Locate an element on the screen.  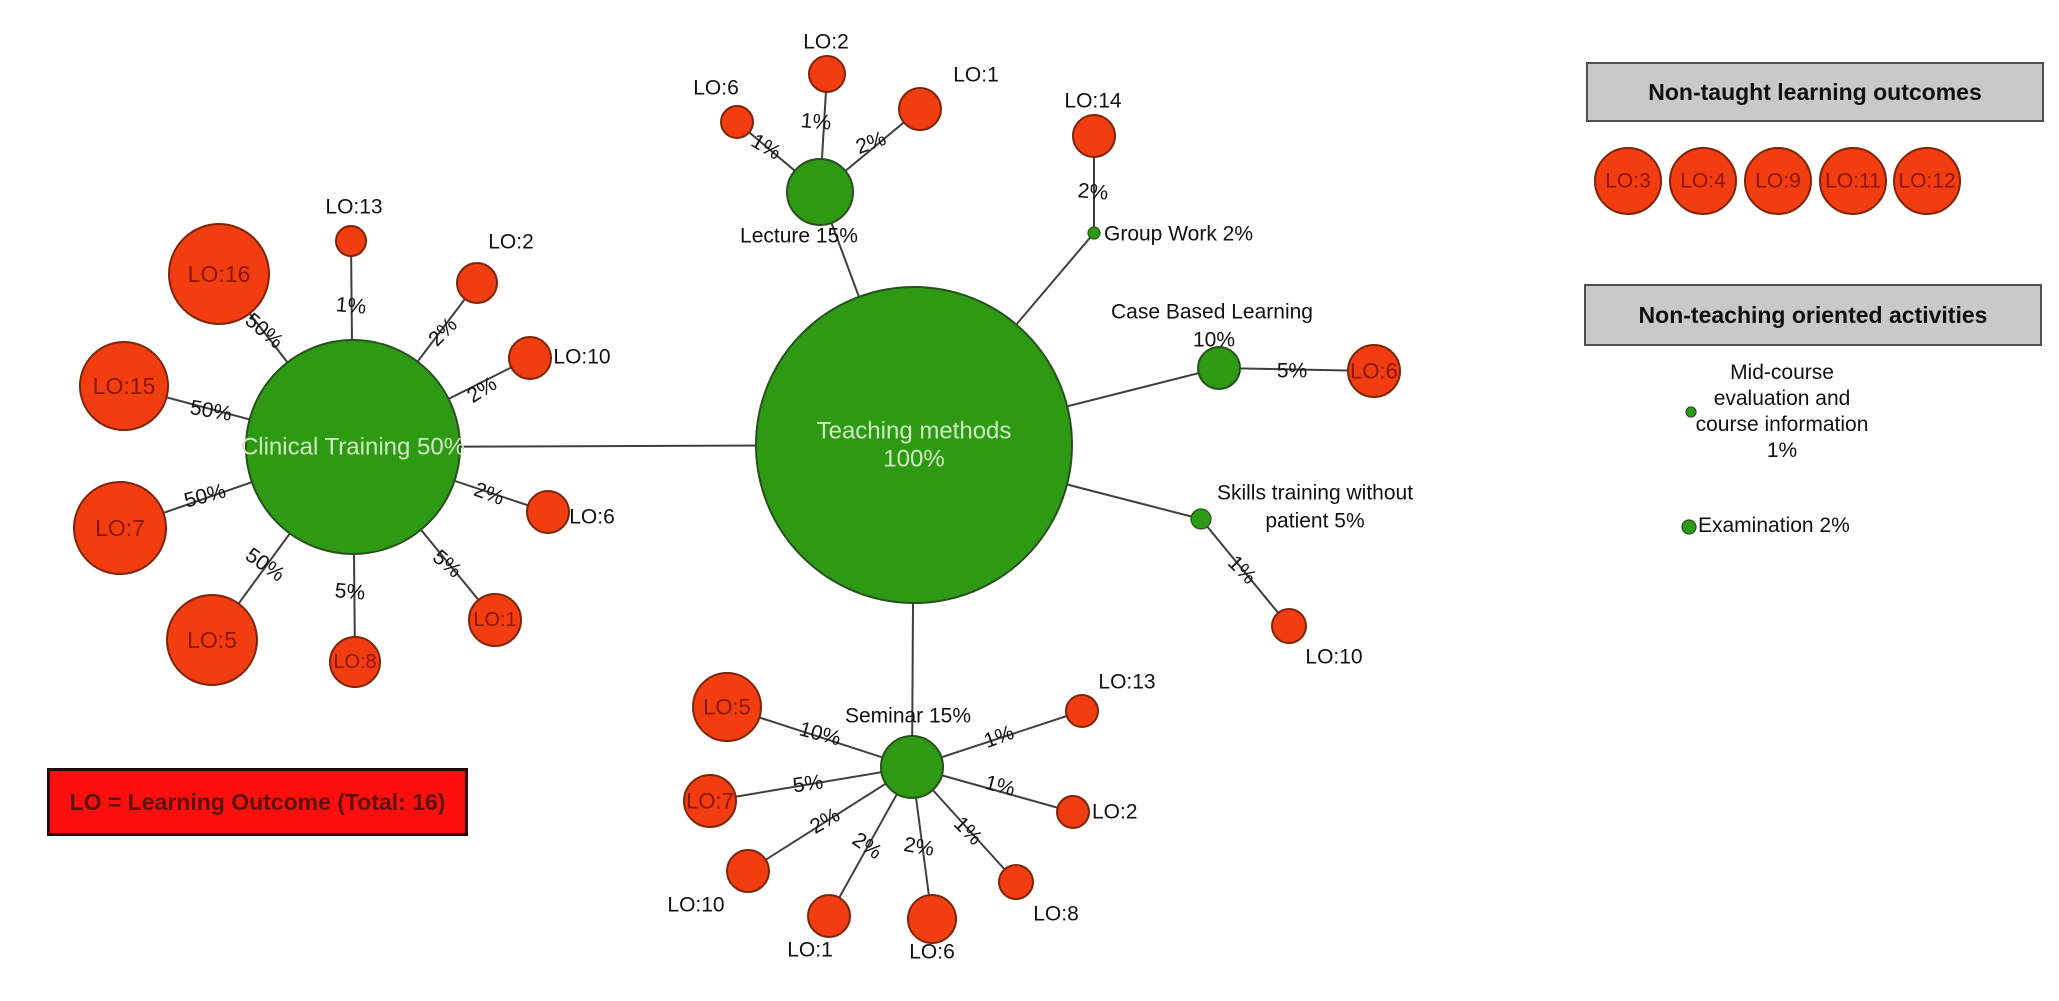
label-16-lo-10: LO:10 is located at coordinates (1333, 657).